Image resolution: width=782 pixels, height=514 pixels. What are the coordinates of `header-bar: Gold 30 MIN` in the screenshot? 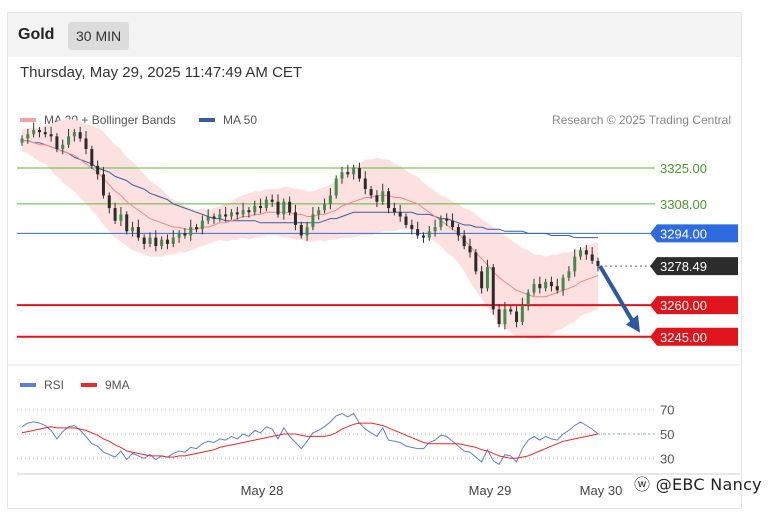 It's located at (374, 35).